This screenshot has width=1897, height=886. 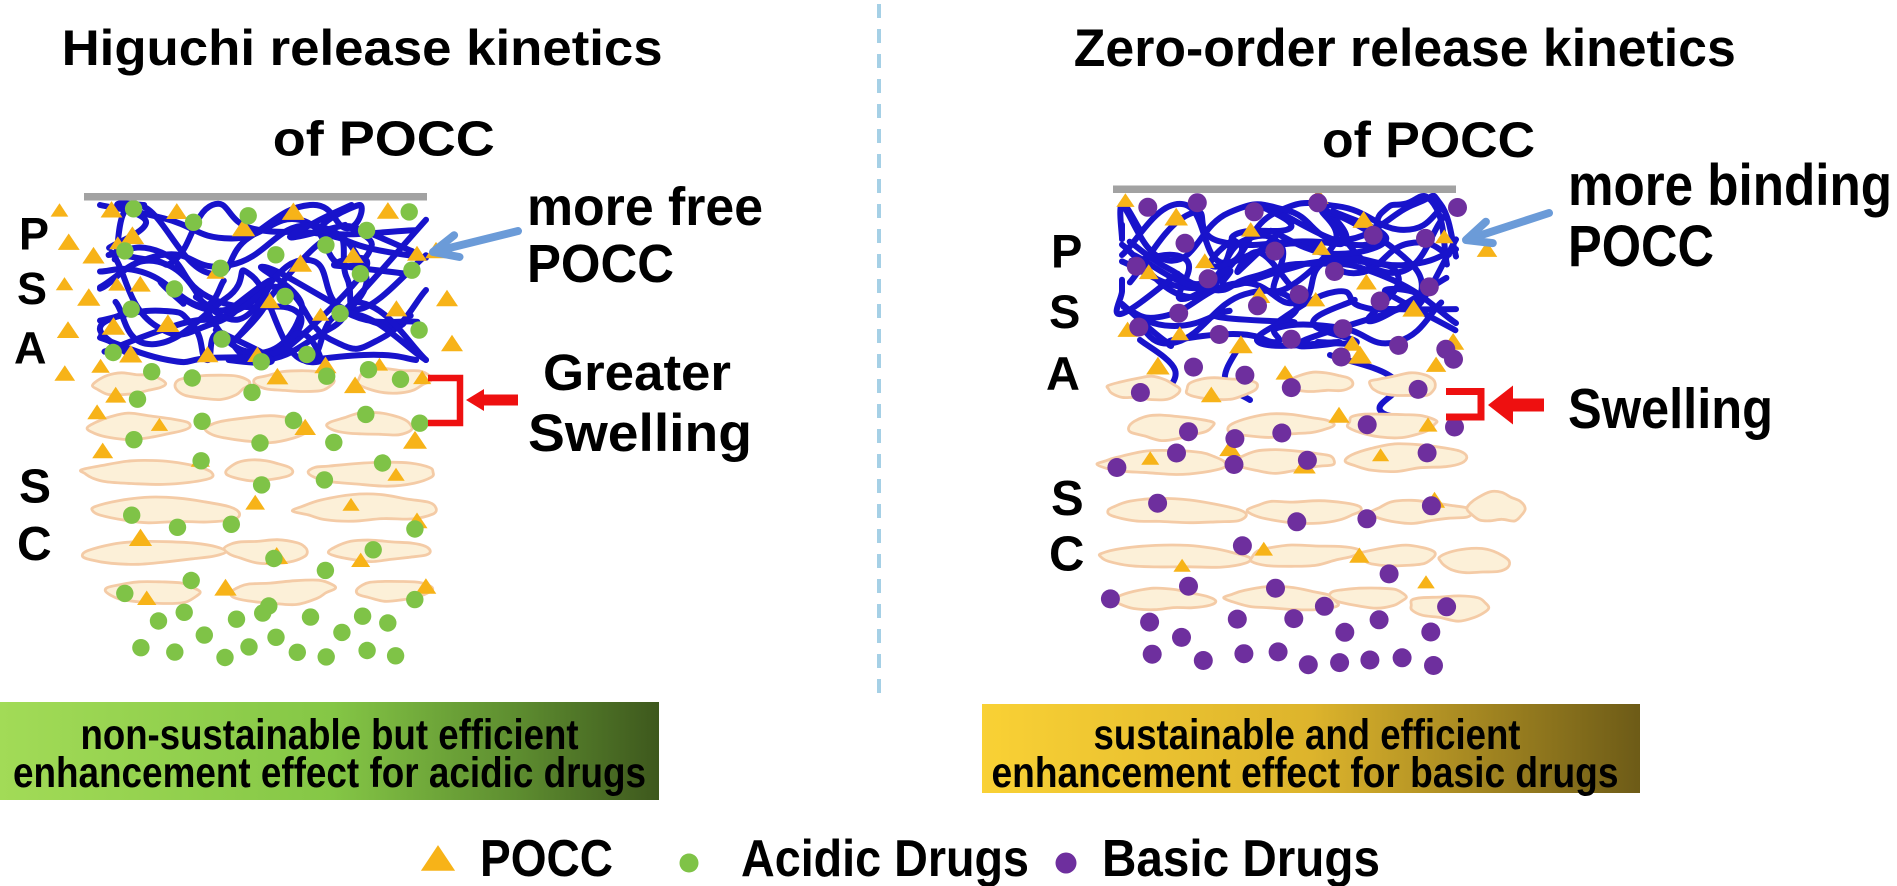 What do you see at coordinates (645, 207) in the screenshot?
I see `svg-text: more free` at bounding box center [645, 207].